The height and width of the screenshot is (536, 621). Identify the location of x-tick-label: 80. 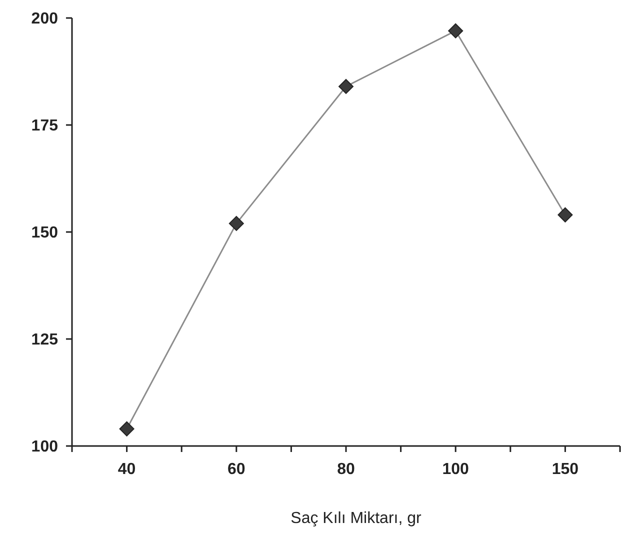
(346, 469).